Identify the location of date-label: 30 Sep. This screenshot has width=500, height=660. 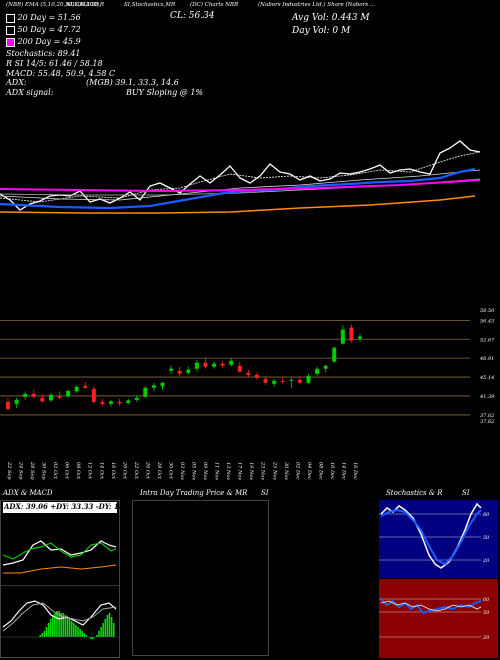
(44, 471).